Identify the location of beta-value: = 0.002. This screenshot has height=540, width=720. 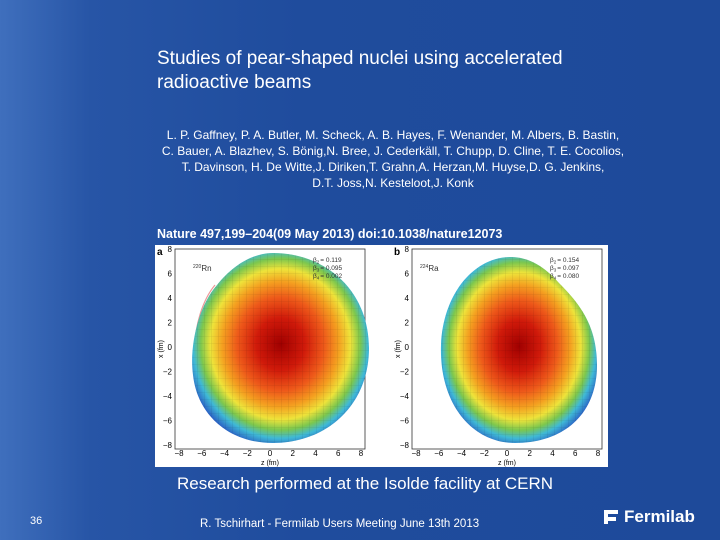
(331, 276).